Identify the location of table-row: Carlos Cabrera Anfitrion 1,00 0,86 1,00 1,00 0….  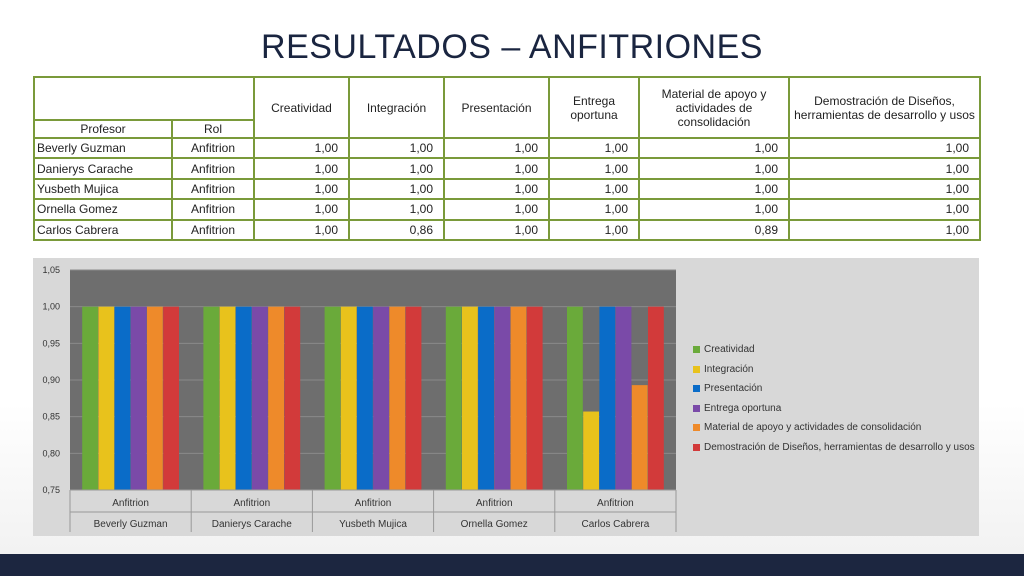
(507, 230).